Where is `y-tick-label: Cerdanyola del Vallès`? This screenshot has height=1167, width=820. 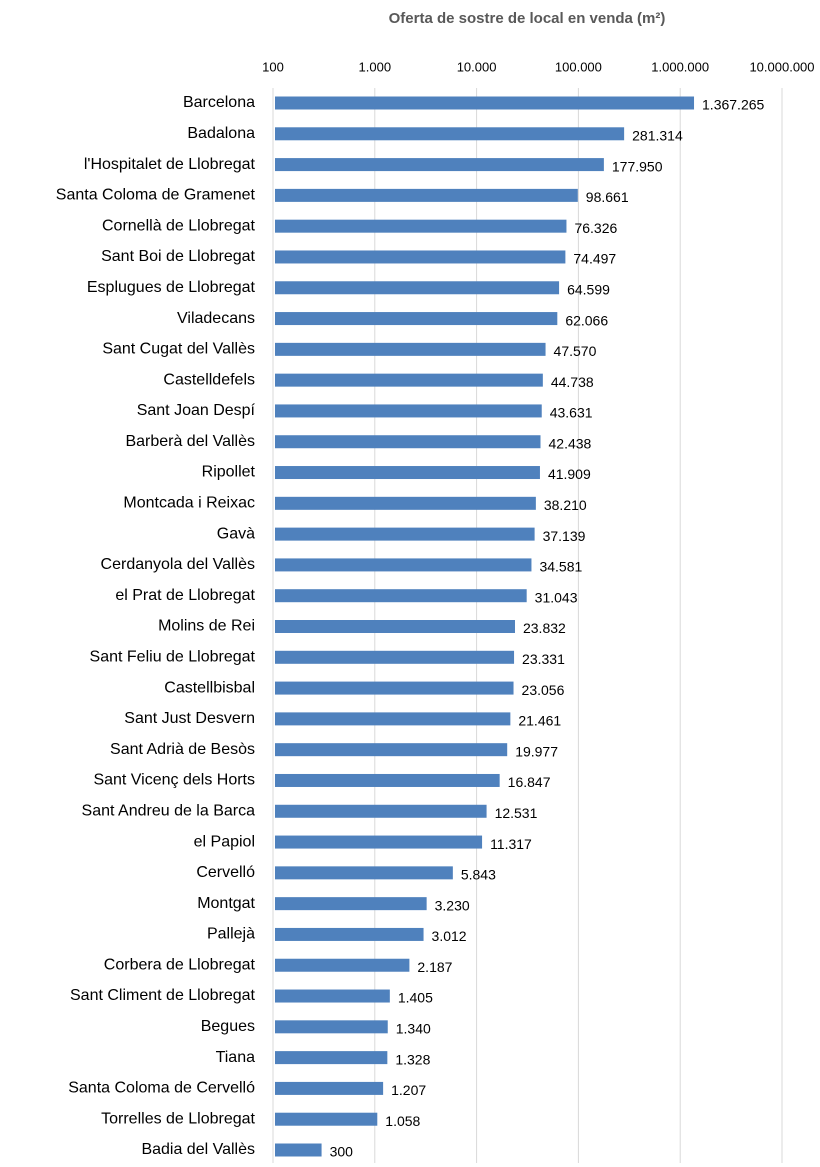 y-tick-label: Cerdanyola del Vallès is located at coordinates (178, 564).